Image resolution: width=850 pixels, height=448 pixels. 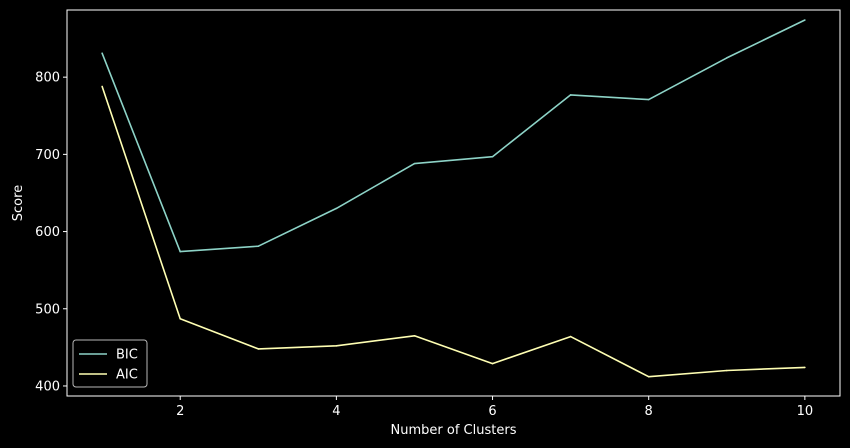 I want to click on legend-label: AIC, so click(x=127, y=375).